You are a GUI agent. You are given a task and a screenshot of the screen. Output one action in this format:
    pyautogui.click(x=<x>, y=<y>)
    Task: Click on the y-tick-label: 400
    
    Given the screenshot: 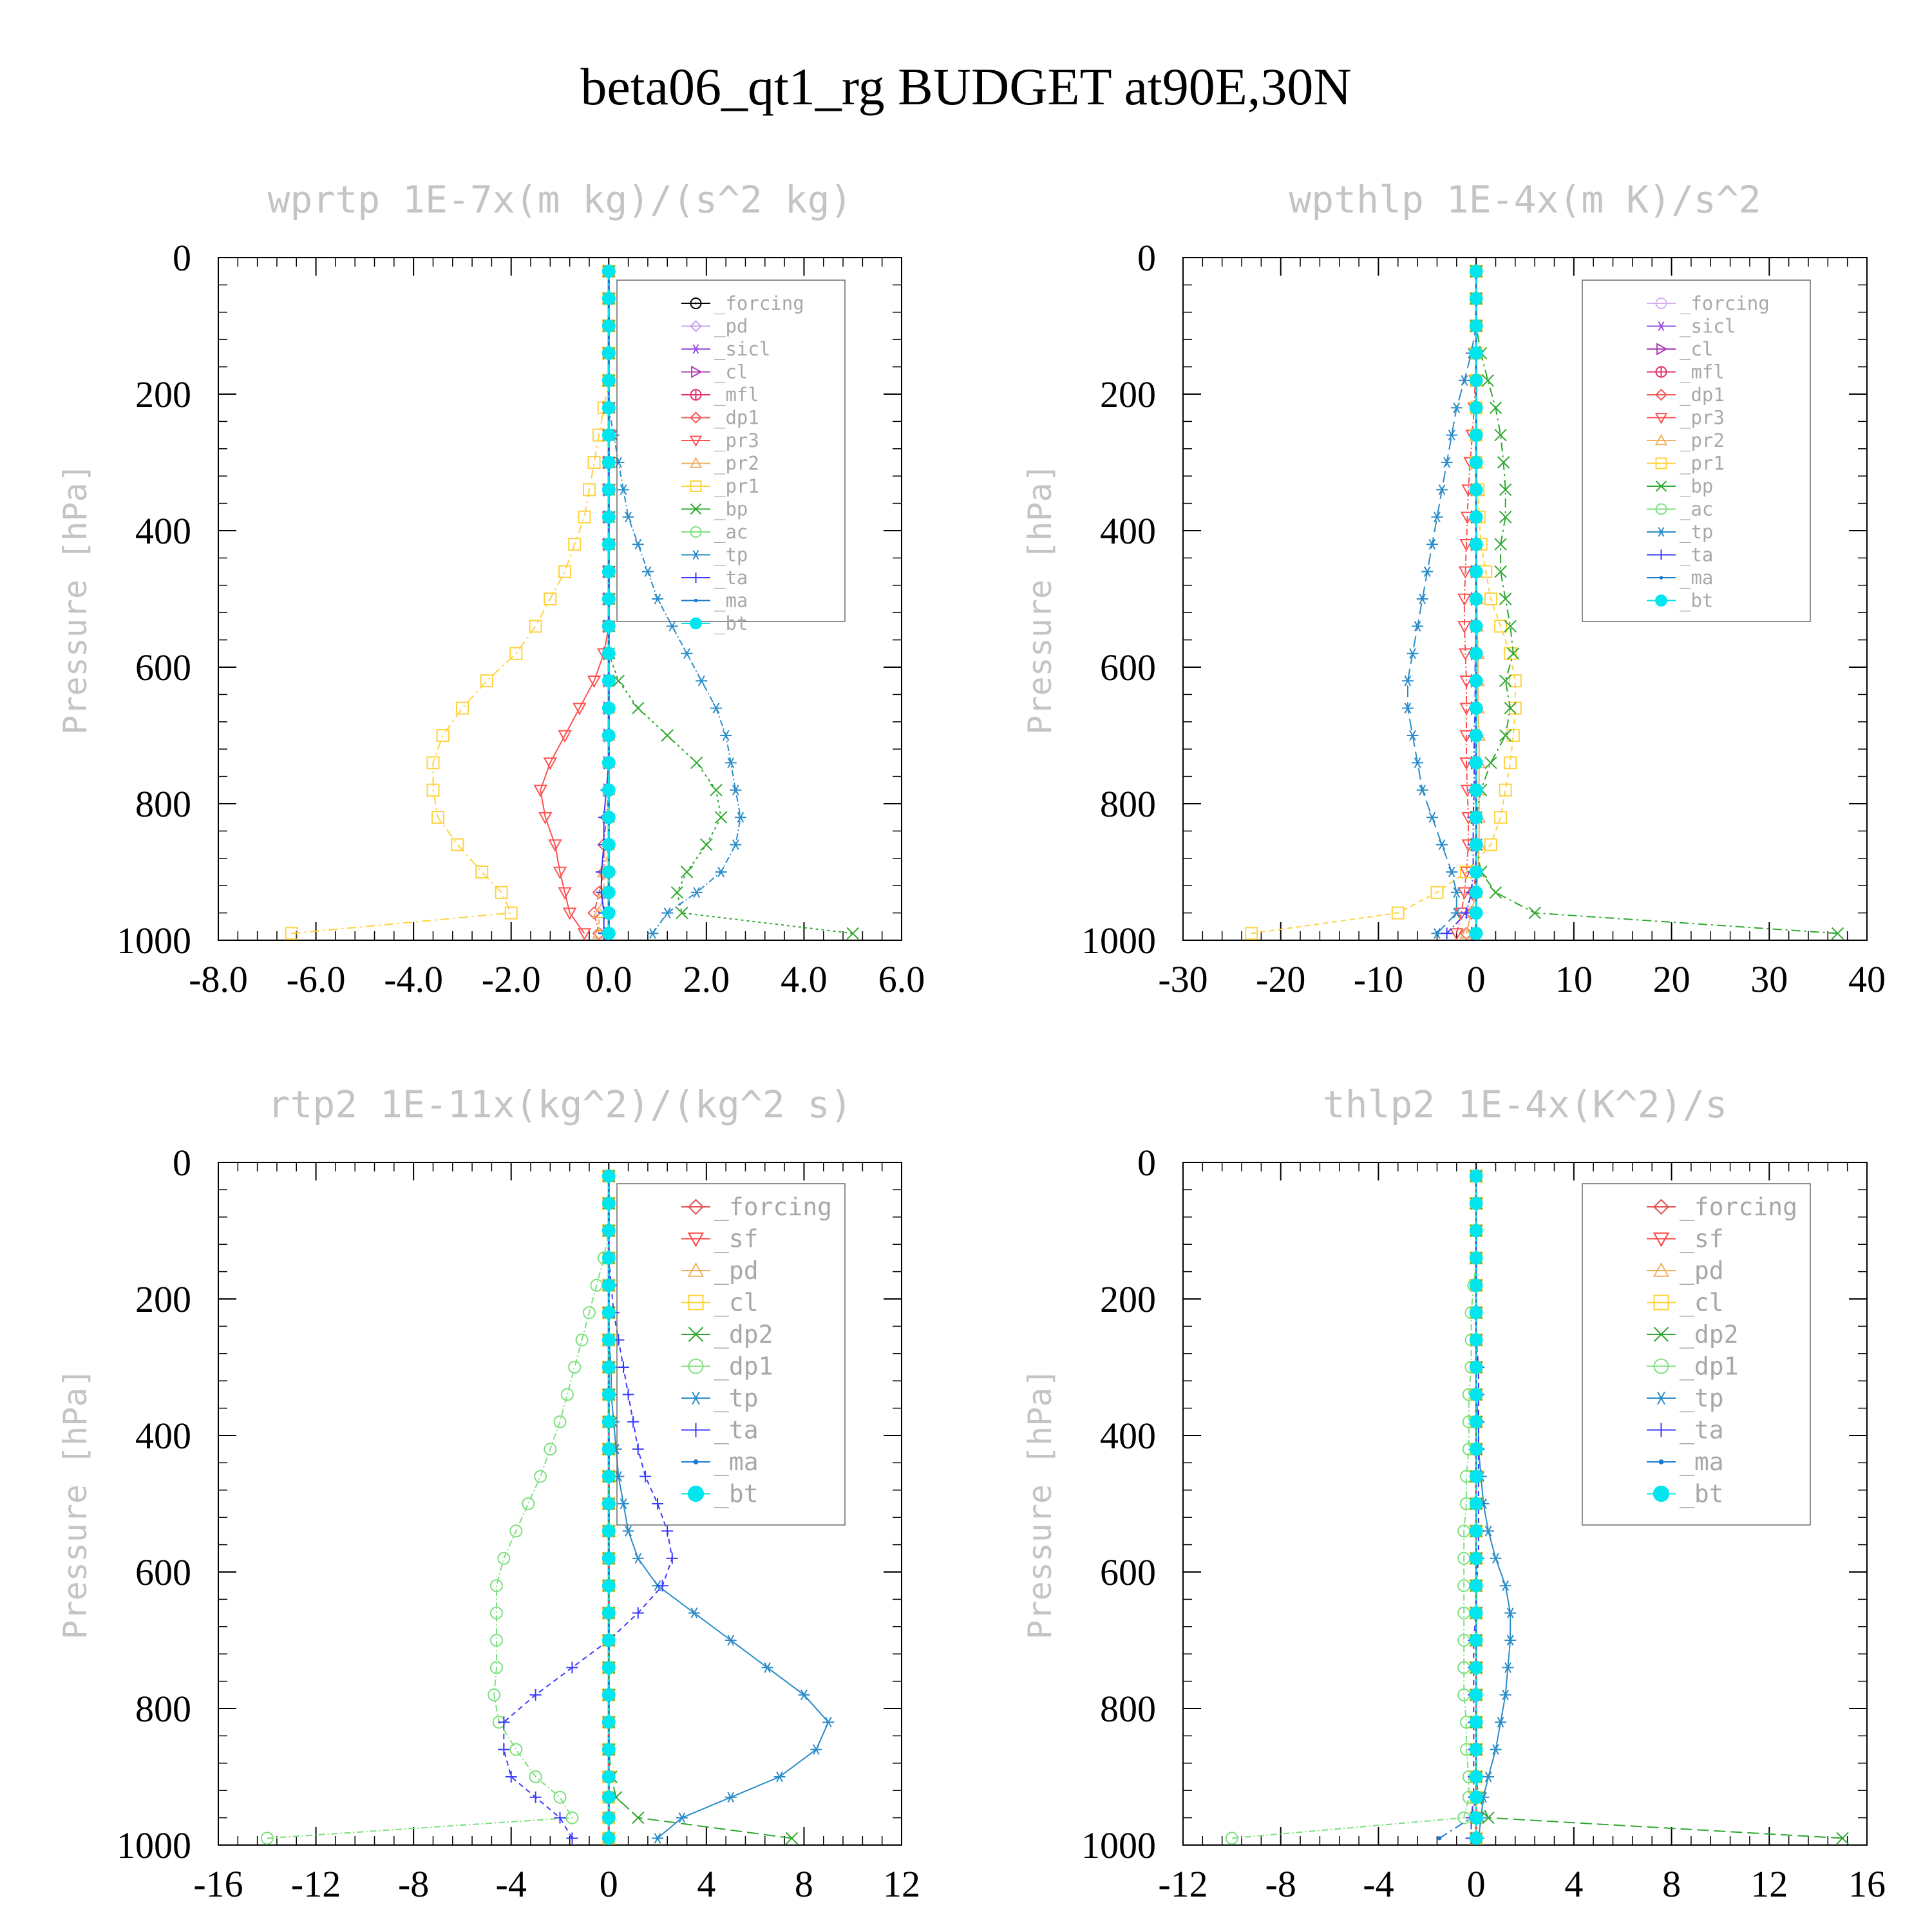 What is the action you would take?
    pyautogui.click(x=1128, y=1436)
    